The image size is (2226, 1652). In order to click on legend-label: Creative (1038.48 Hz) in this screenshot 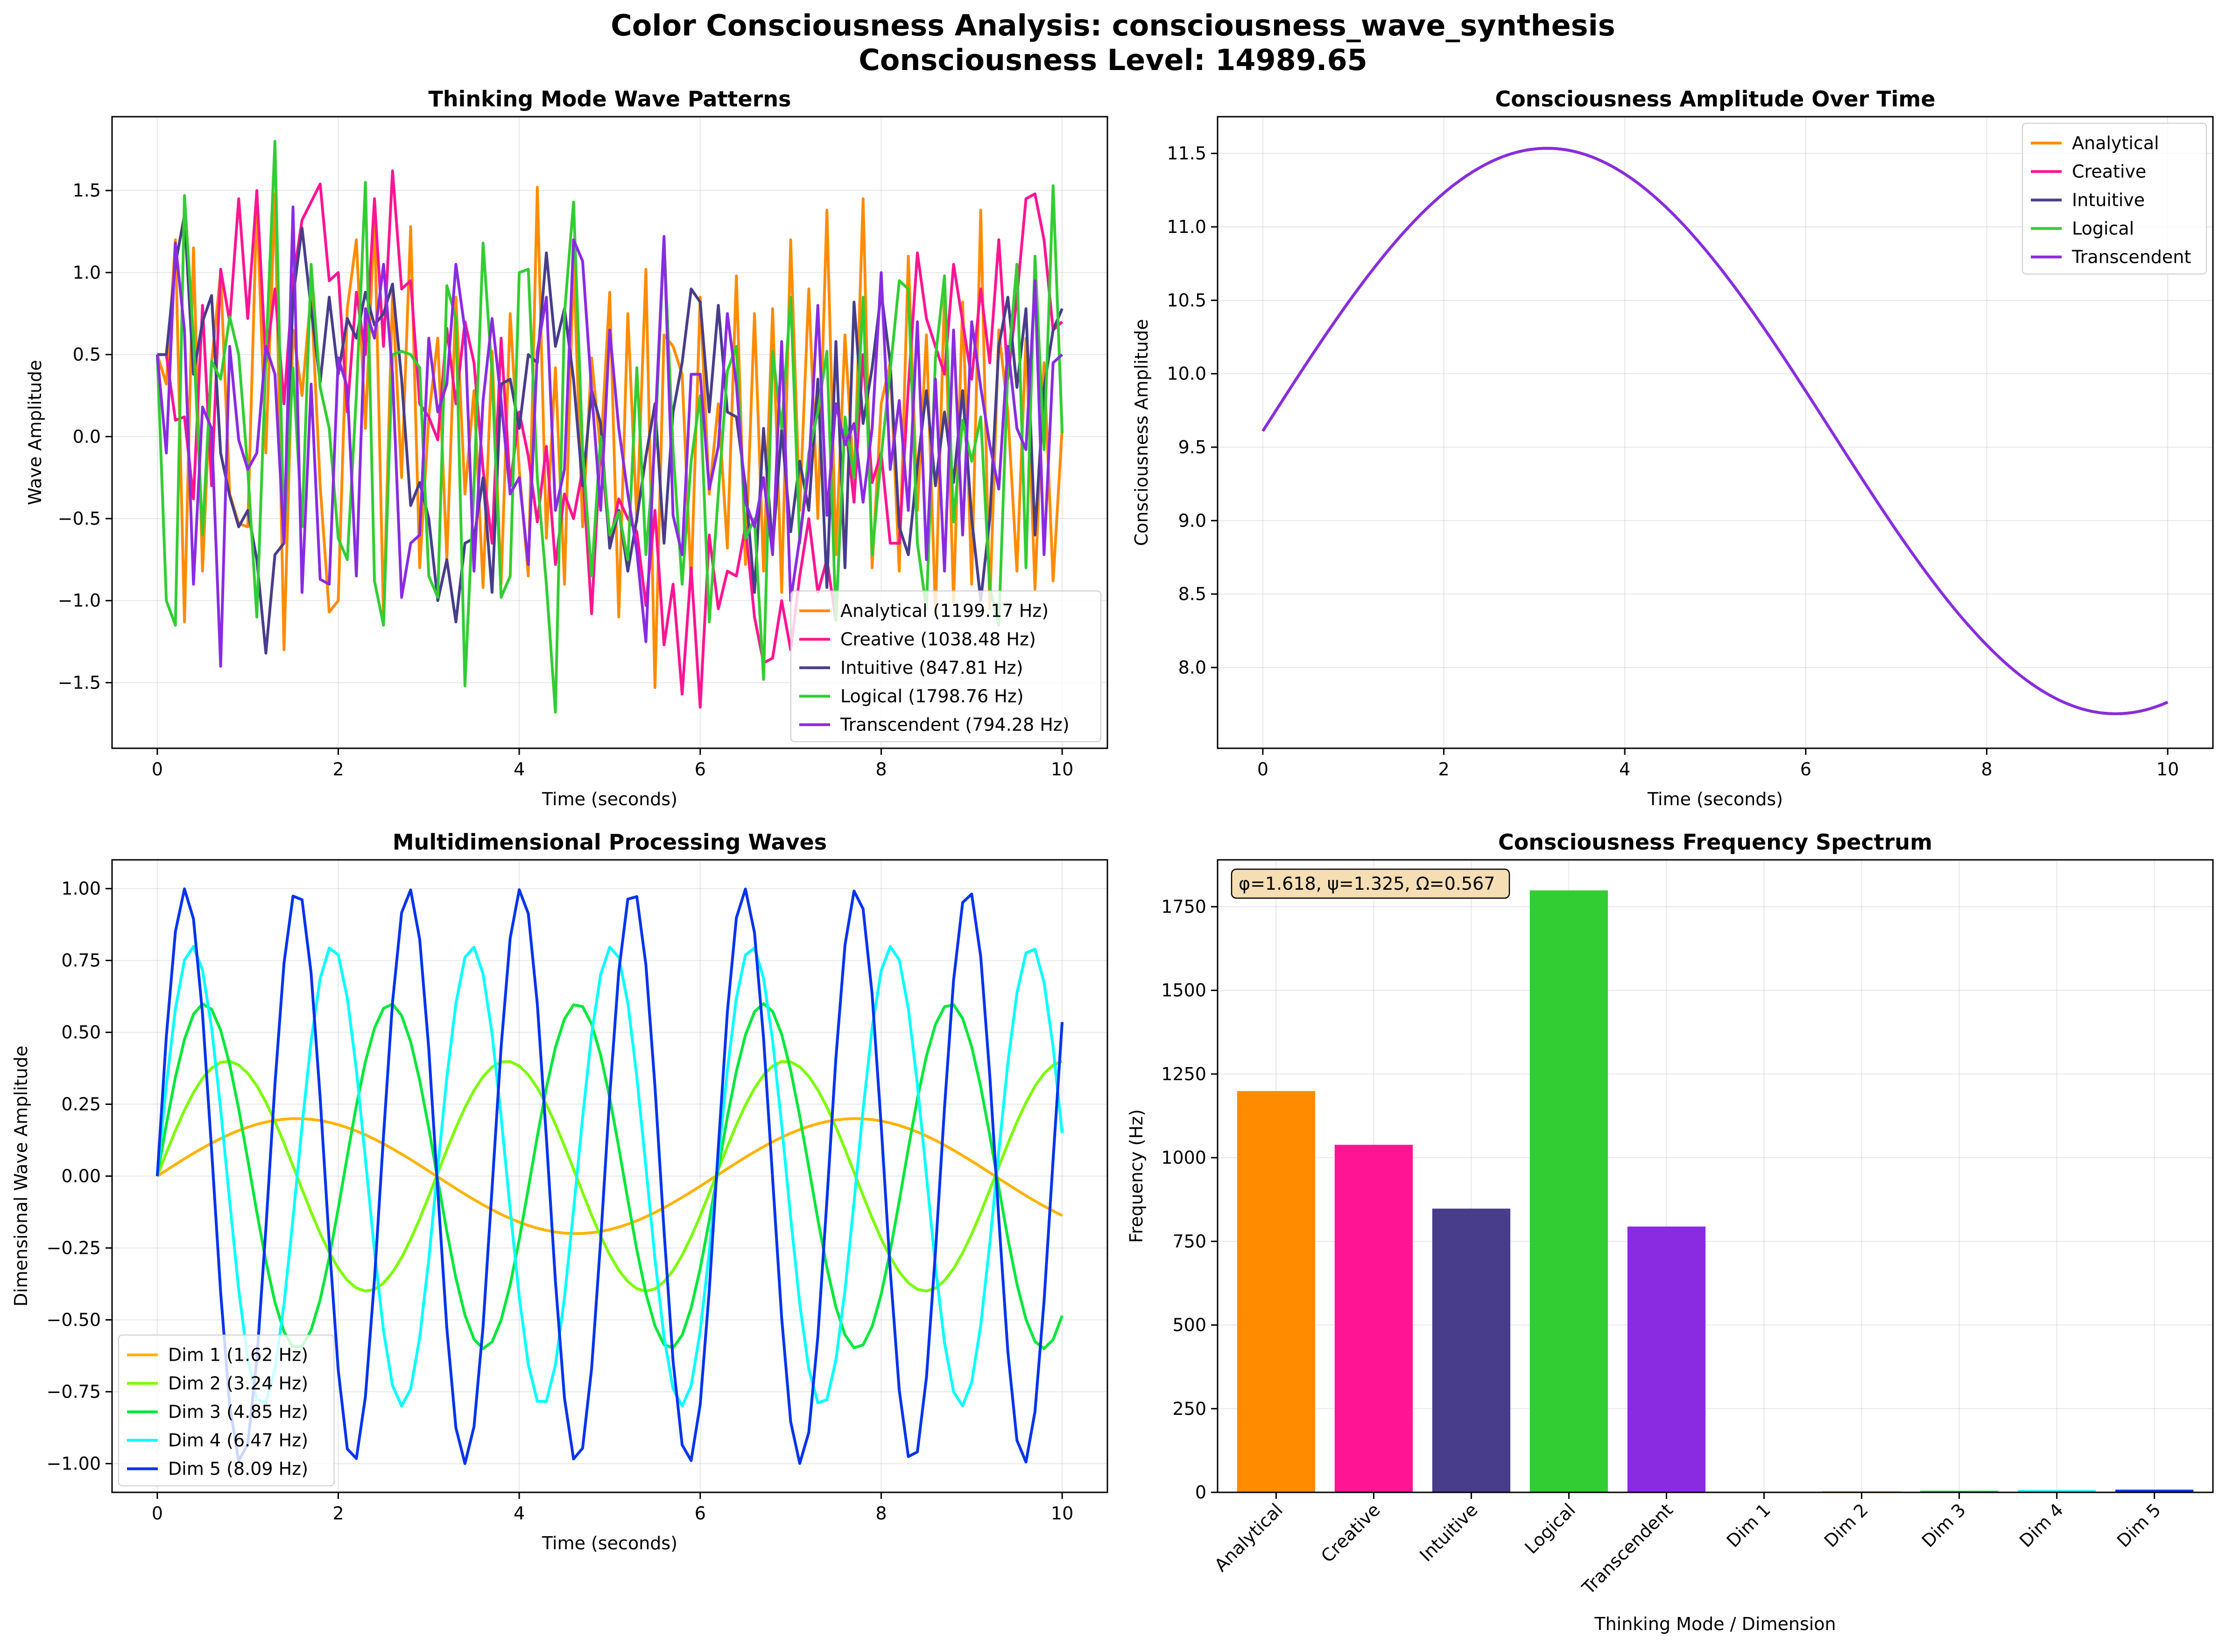, I will do `click(938, 640)`.